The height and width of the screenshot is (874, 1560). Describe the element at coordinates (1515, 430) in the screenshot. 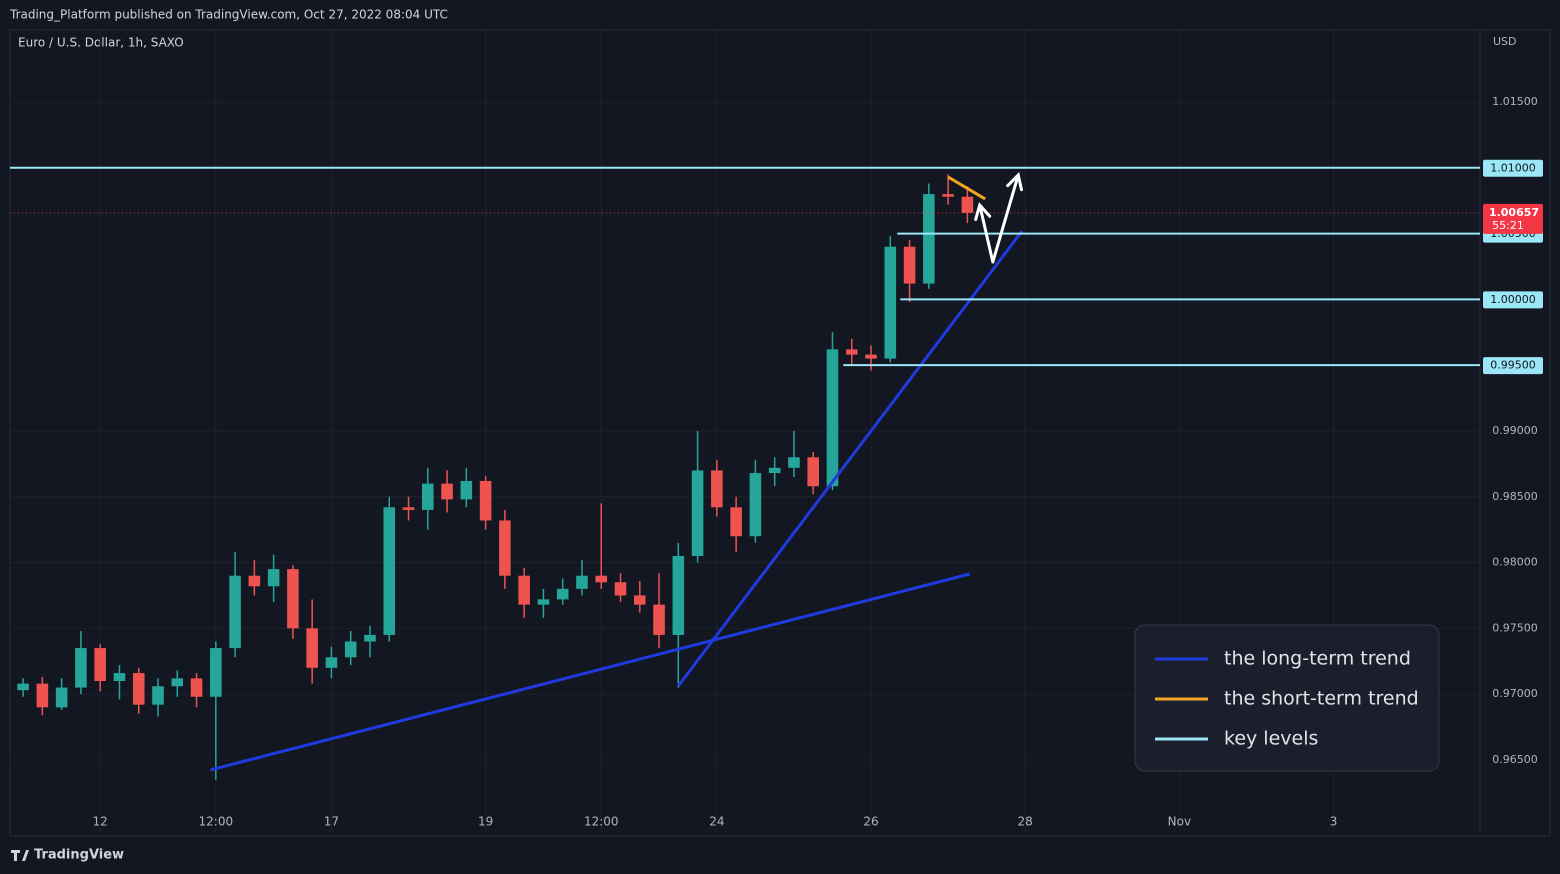

I see `y-tick-label: 0.99000` at that location.